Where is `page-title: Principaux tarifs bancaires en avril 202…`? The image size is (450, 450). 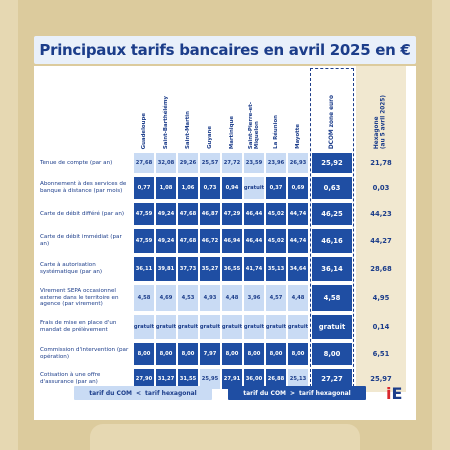 page-title: Principaux tarifs bancaires en avril 202… is located at coordinates (225, 50).